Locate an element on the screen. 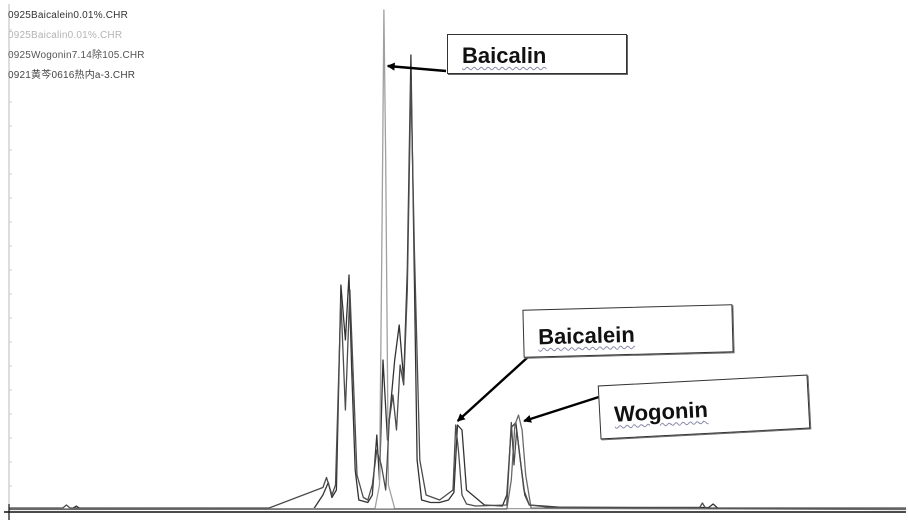  legend-entry-wogonin: 0925Wogonin7.14除105.CHR is located at coordinates (76, 55).